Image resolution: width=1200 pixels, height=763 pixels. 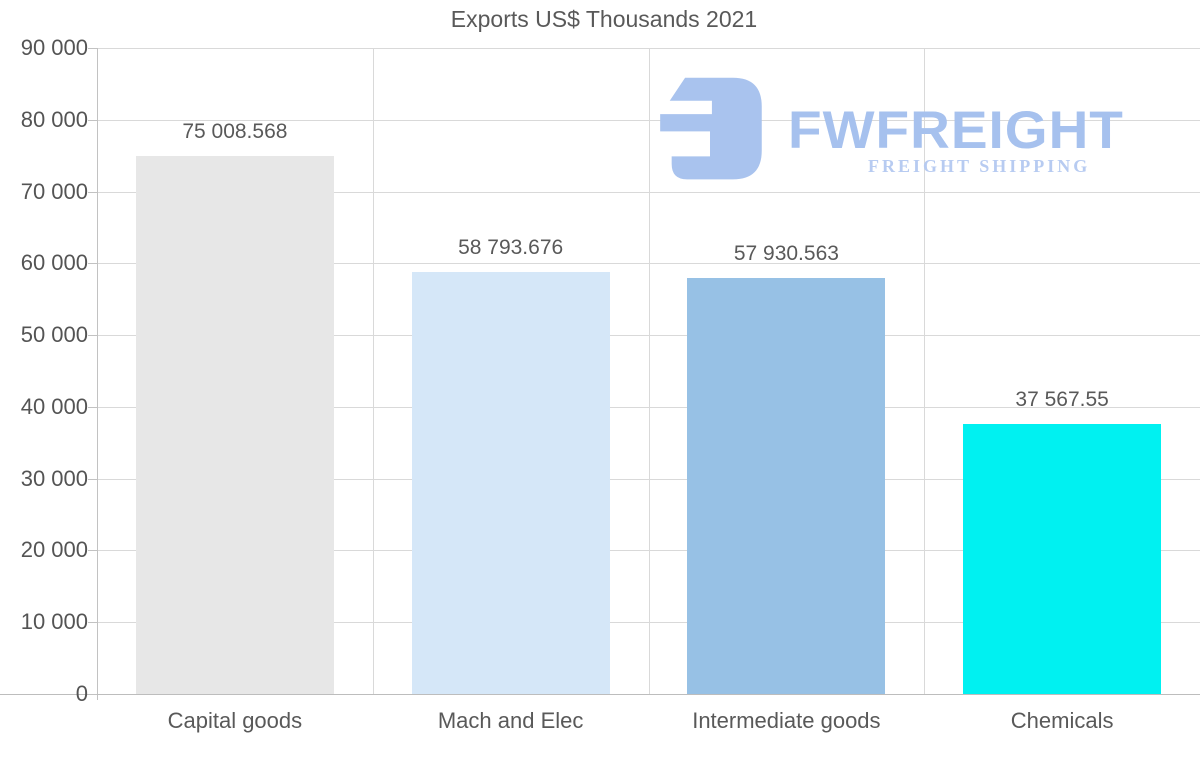 I want to click on y-tick-label: 90 000, so click(x=54, y=47).